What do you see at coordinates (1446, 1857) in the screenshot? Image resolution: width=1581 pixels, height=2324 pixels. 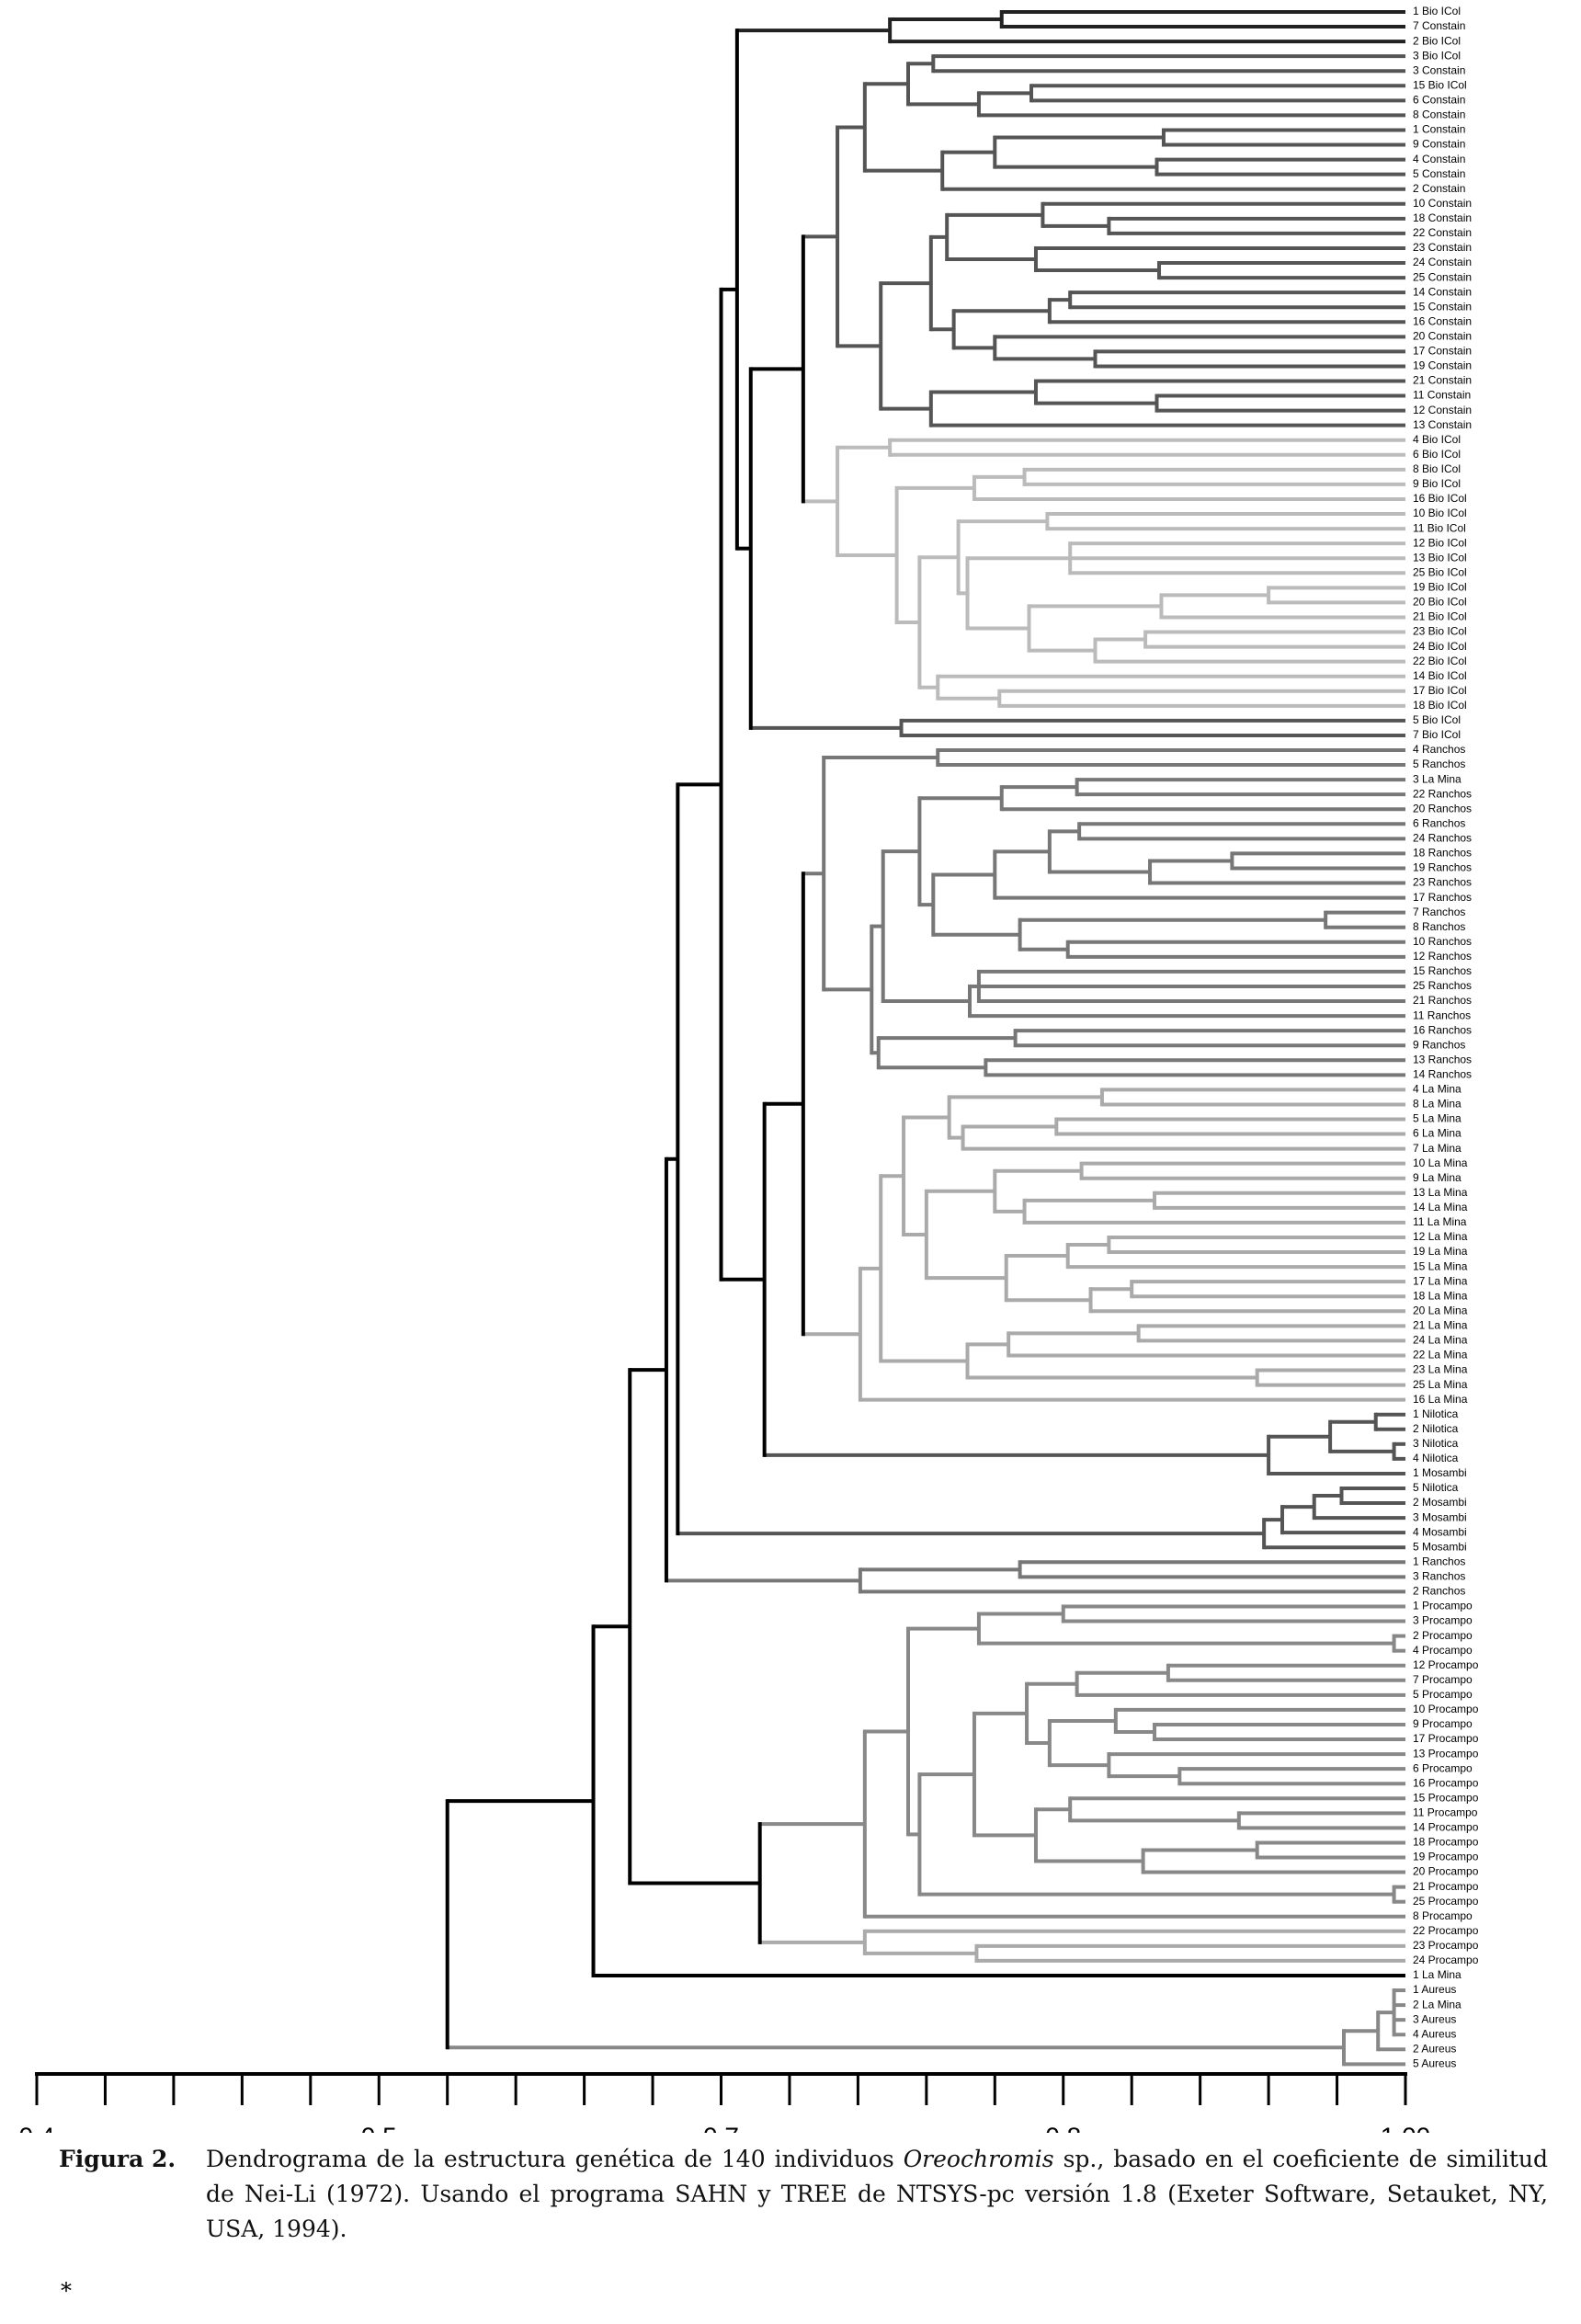 I see `leaf-label: 19 Procampo` at bounding box center [1446, 1857].